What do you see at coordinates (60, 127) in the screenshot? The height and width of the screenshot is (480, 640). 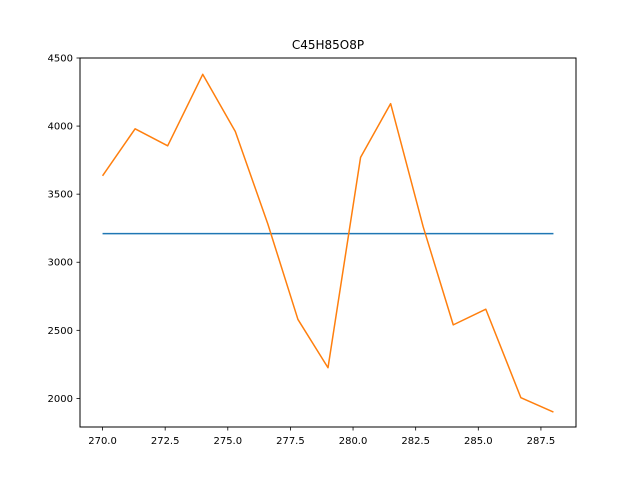 I see `y-tick-label: 4000` at bounding box center [60, 127].